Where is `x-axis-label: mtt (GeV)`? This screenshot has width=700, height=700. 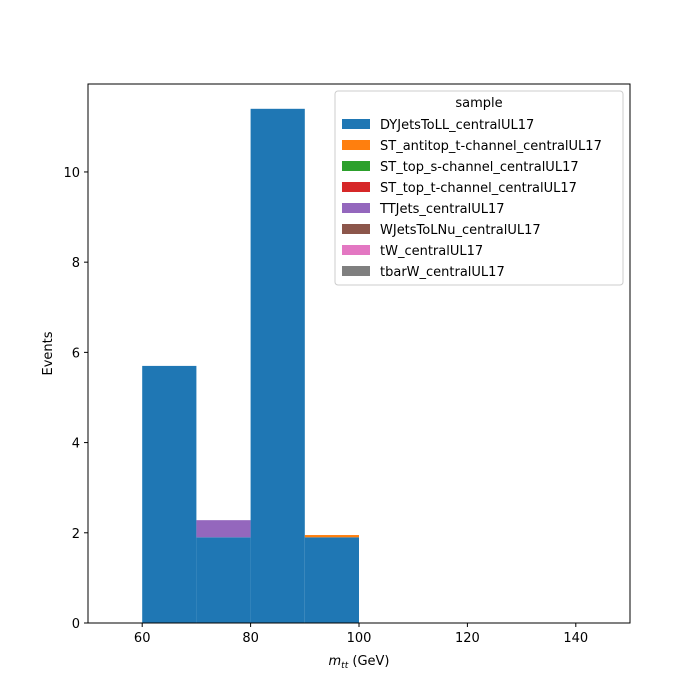 x-axis-label: mtt (GeV) is located at coordinates (359, 662).